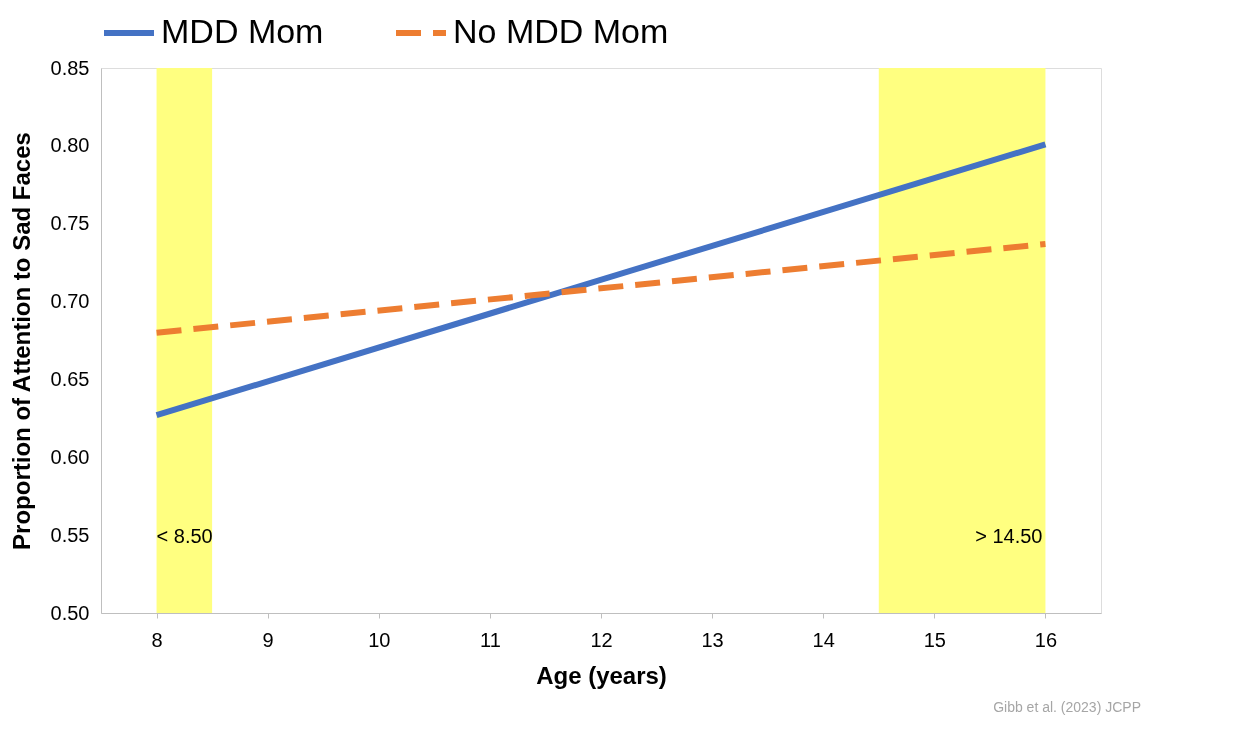 The width and height of the screenshot is (1241, 747). Describe the element at coordinates (712, 639) in the screenshot. I see `x-tick-label: 13` at that location.